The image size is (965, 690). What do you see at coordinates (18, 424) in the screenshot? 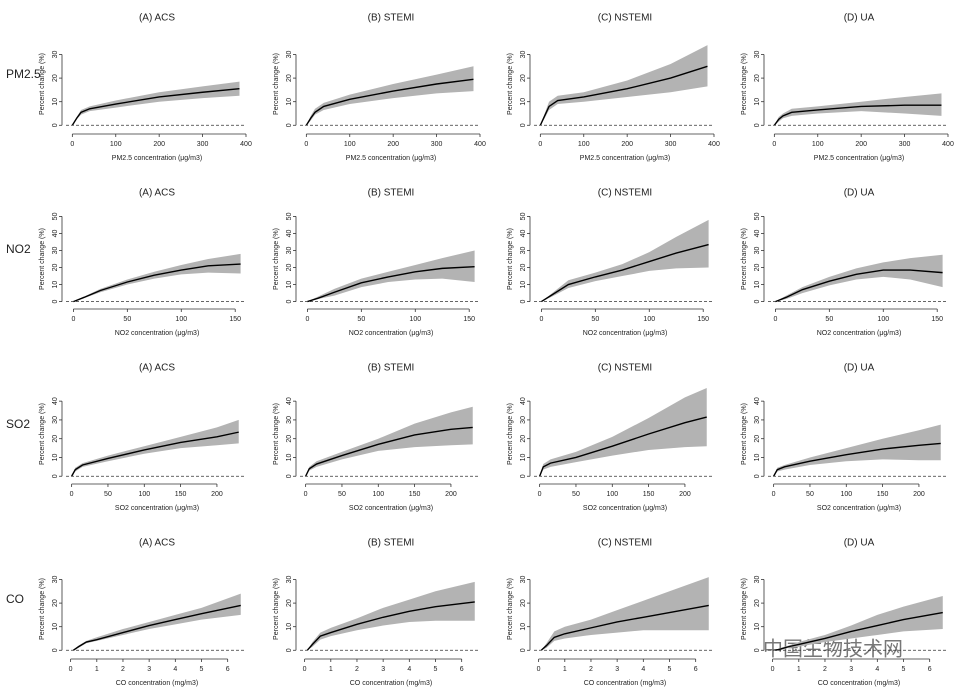
I see `row-label: SO2` at bounding box center [18, 424].